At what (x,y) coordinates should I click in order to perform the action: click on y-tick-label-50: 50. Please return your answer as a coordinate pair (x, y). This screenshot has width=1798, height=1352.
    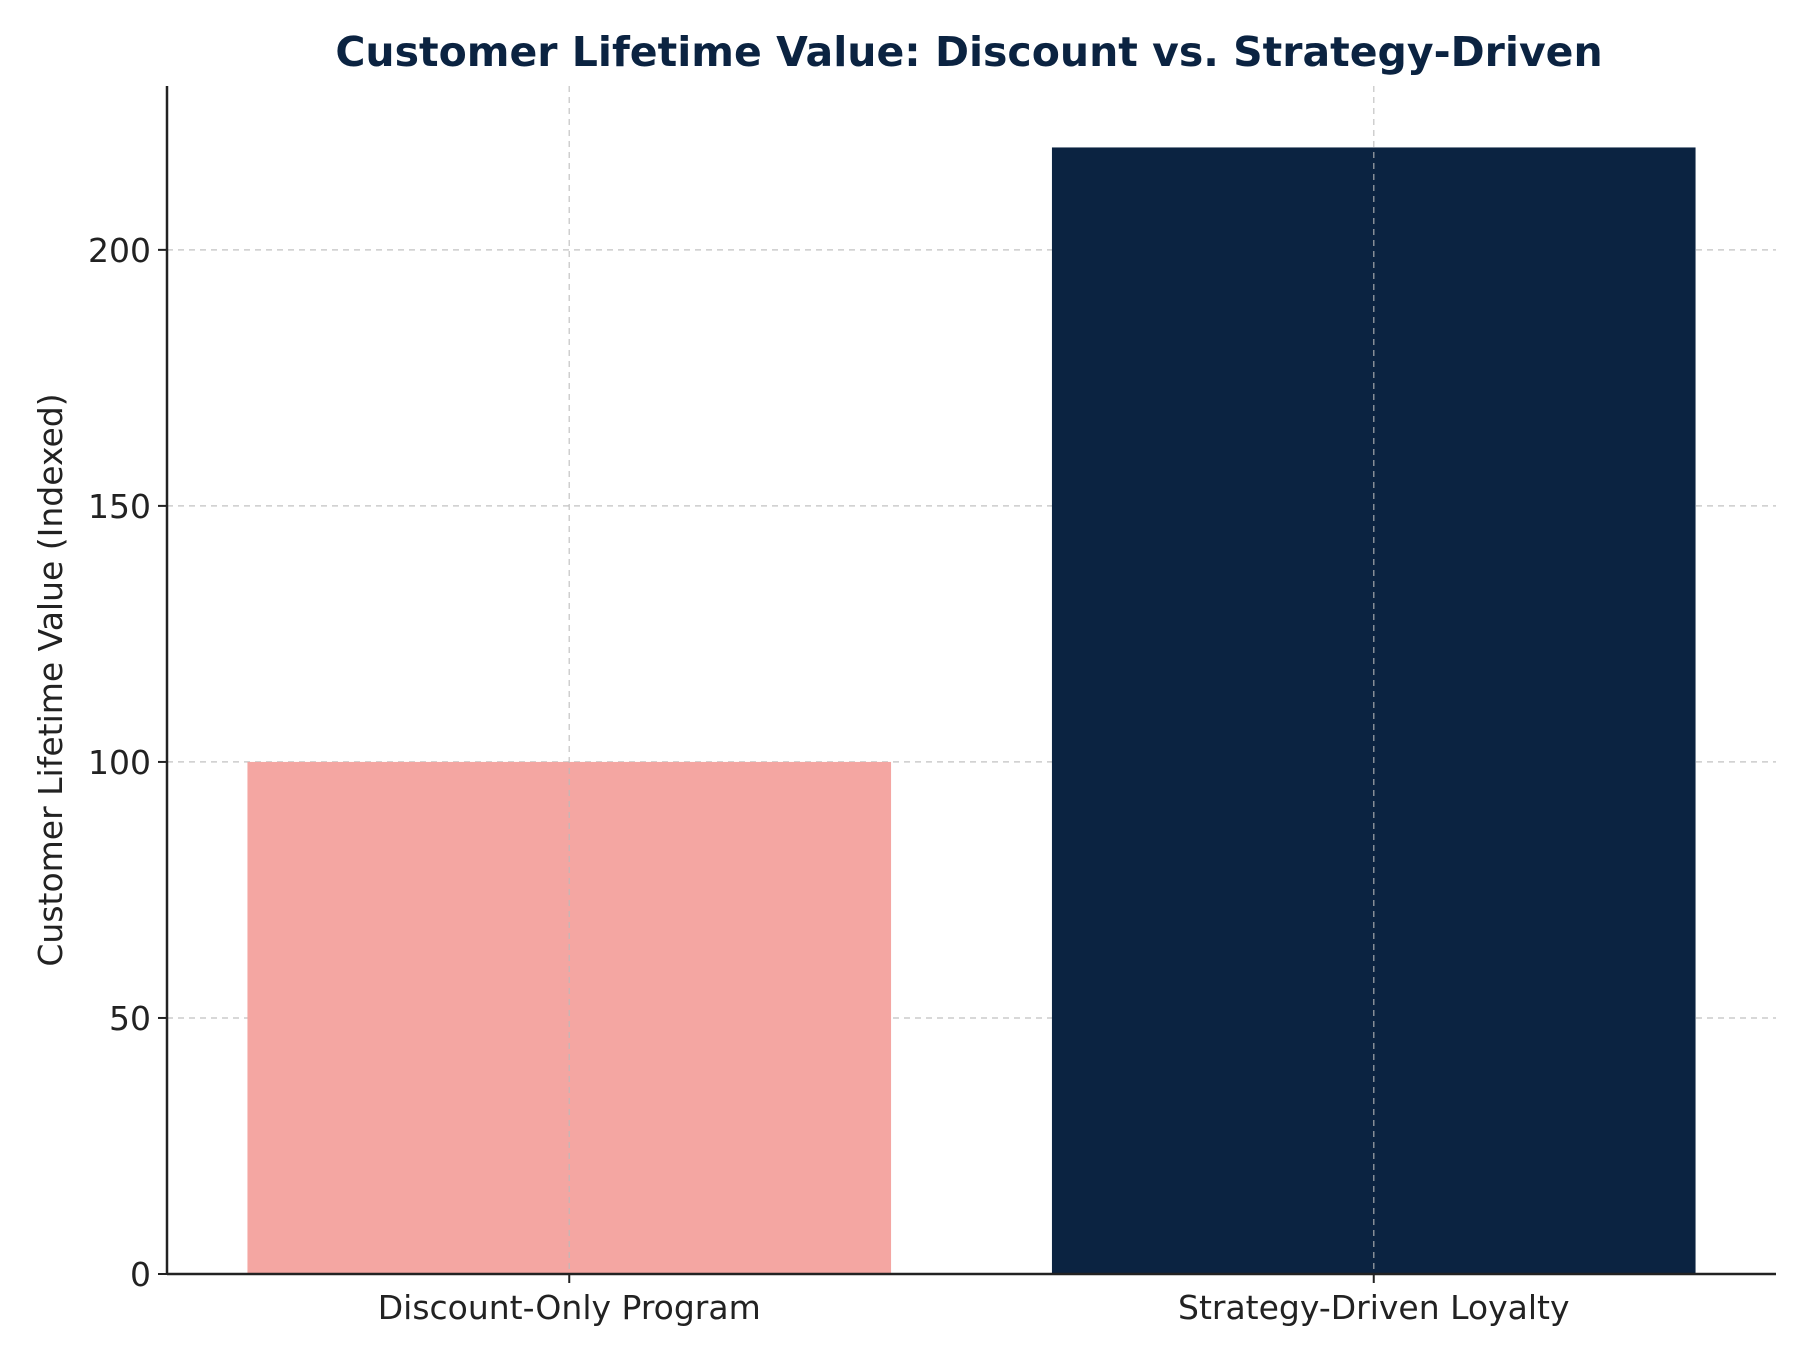
    Looking at the image, I should click on (130, 1018).